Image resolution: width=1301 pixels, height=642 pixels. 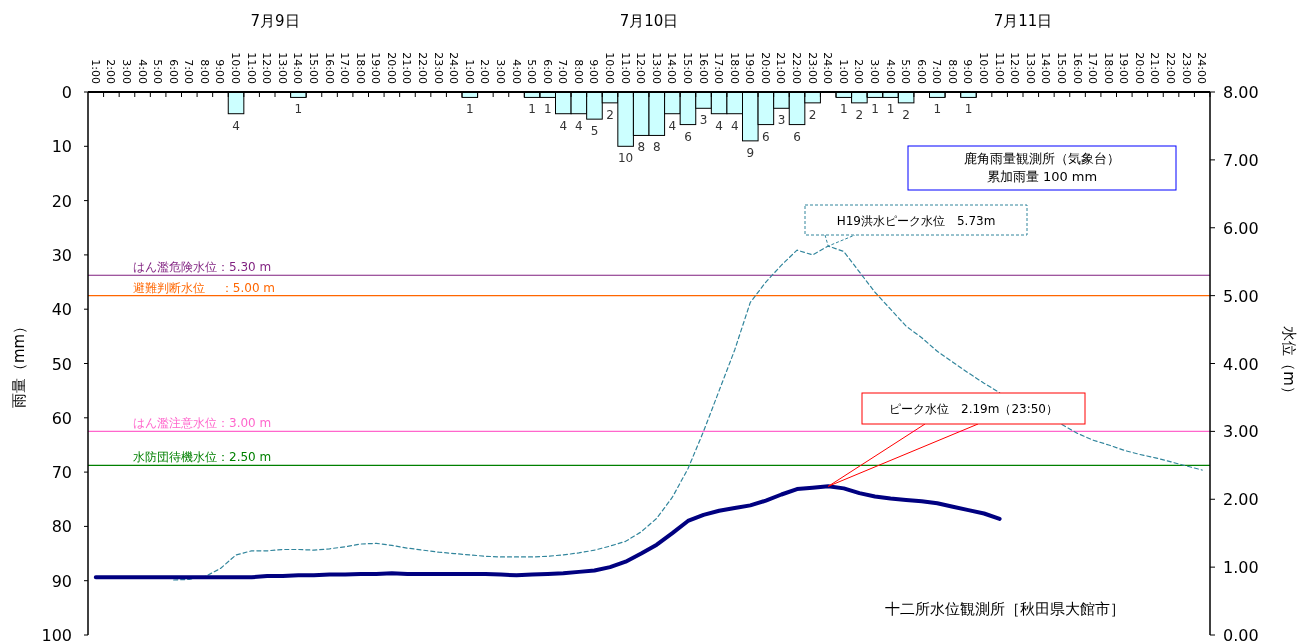 What do you see at coordinates (1241, 500) in the screenshot?
I see `y2-tick-label: 2.00` at bounding box center [1241, 500].